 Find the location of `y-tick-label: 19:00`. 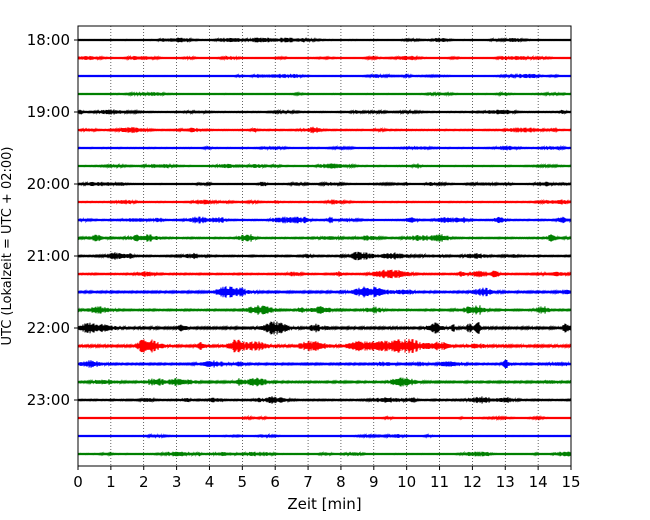

y-tick-label: 19:00 is located at coordinates (48, 112).